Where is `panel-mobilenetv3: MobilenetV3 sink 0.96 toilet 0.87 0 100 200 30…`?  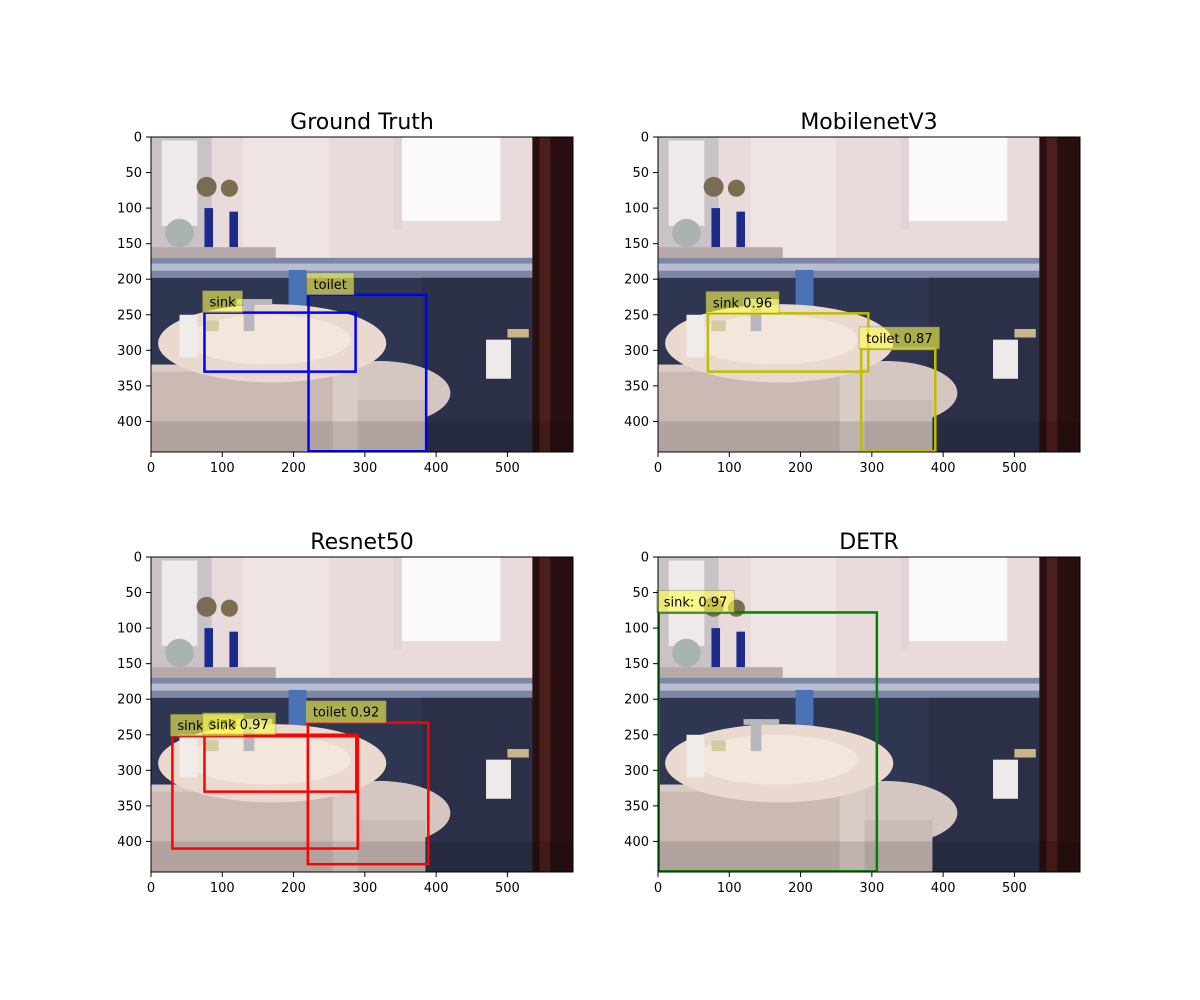
panel-mobilenetv3: MobilenetV3 sink 0.96 toilet 0.87 0 100 200 30… is located at coordinates (852, 293).